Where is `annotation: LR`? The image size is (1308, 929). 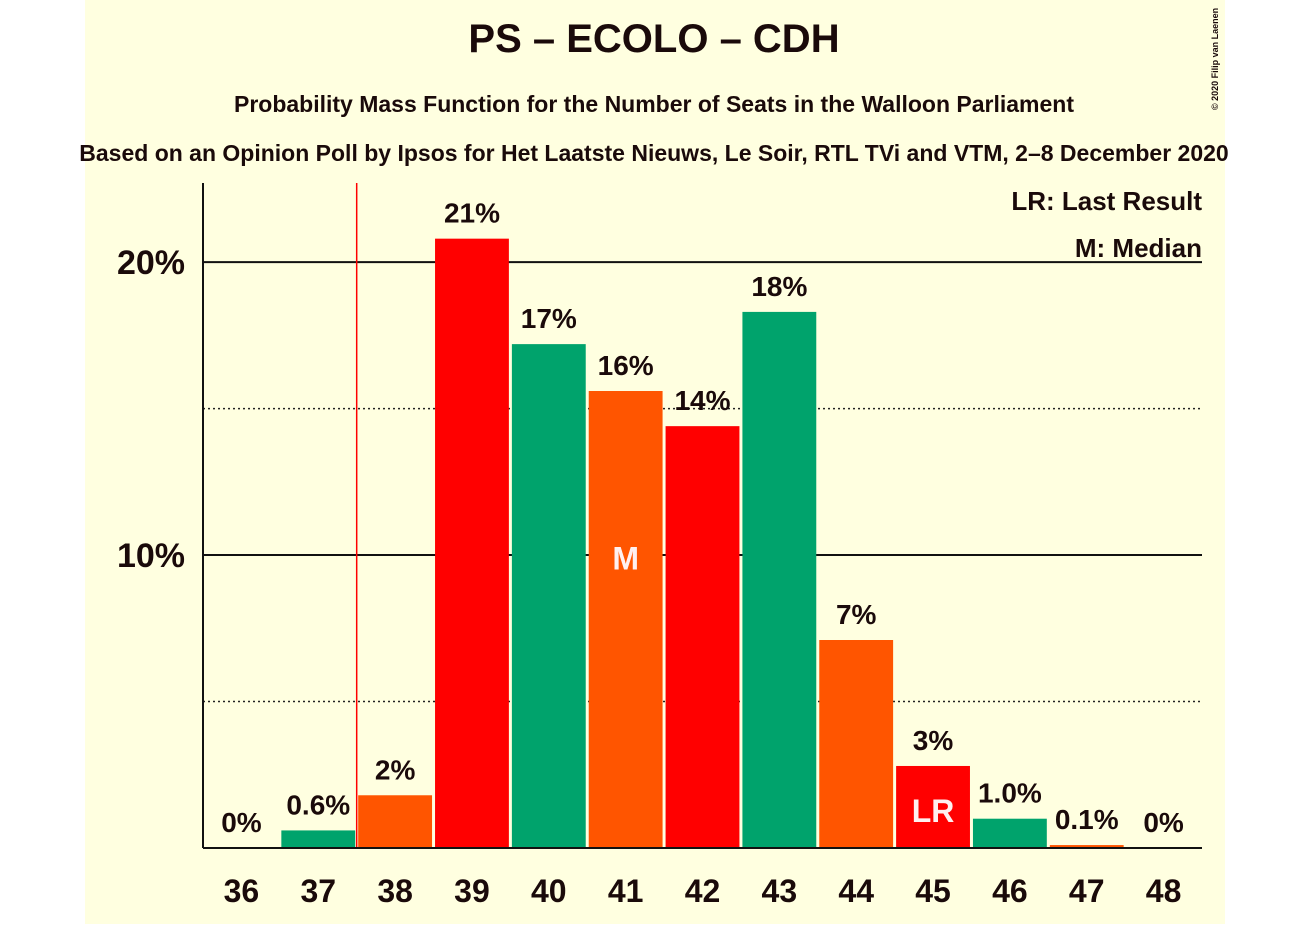
annotation: LR is located at coordinates (933, 811).